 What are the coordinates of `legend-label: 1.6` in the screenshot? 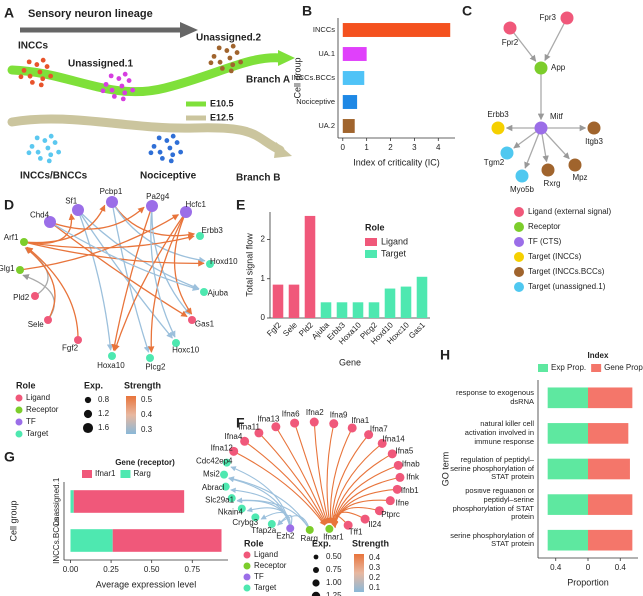 It's located at (104, 427).